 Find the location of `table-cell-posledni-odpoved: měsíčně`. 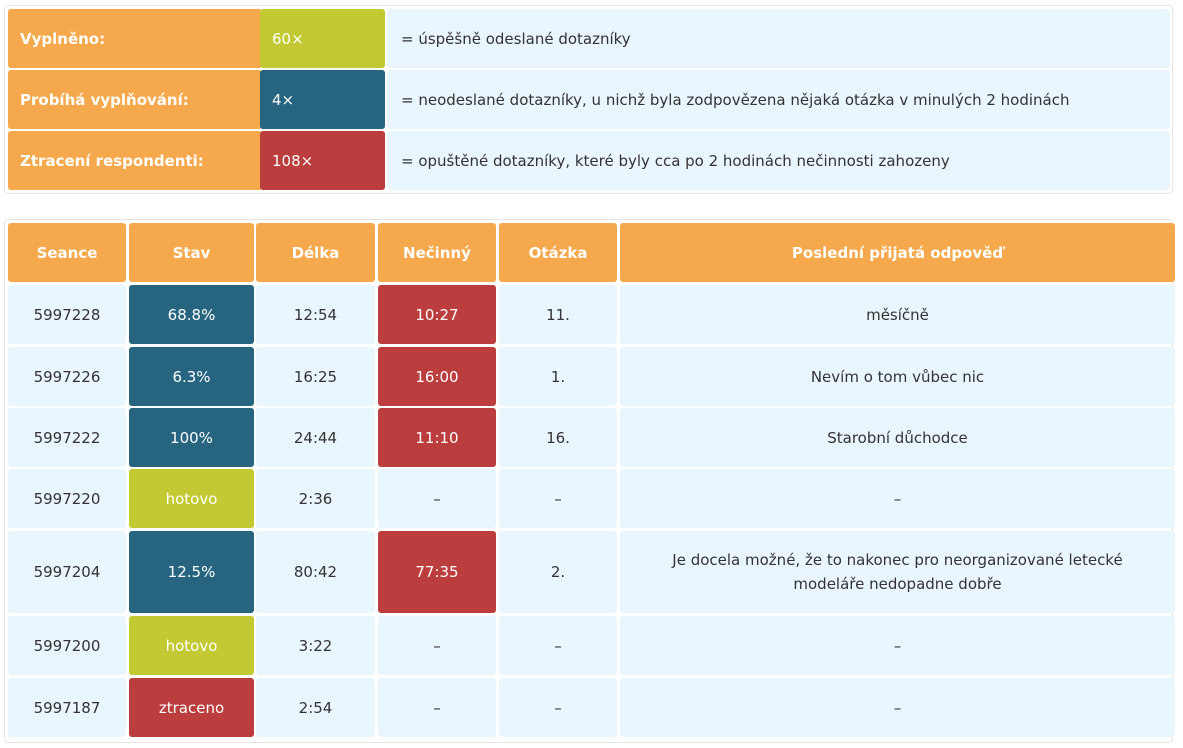

table-cell-posledni-odpoved: měsíčně is located at coordinates (897, 314).